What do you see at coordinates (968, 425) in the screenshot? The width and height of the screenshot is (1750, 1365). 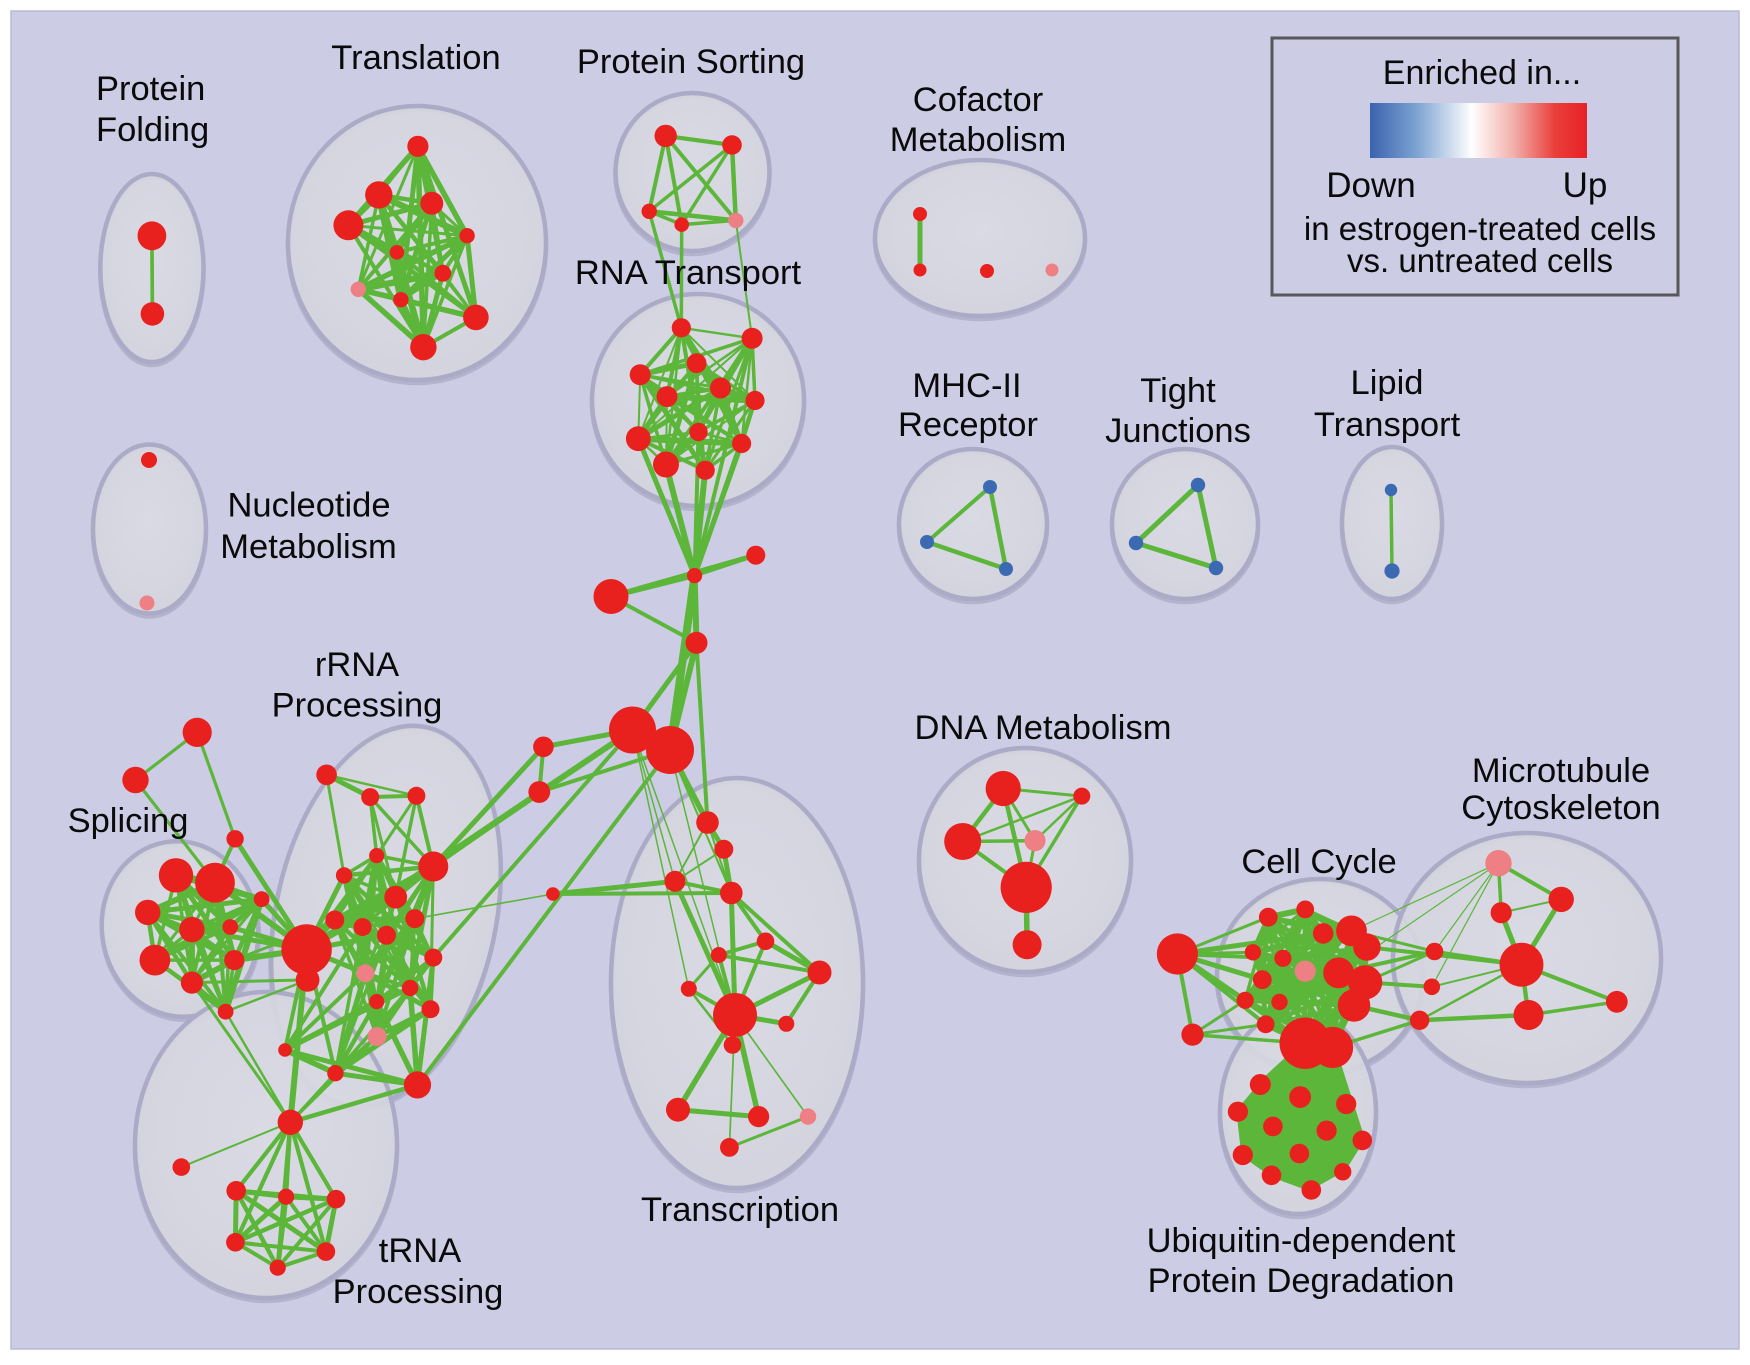 I see `svg-text: Receptor` at bounding box center [968, 425].